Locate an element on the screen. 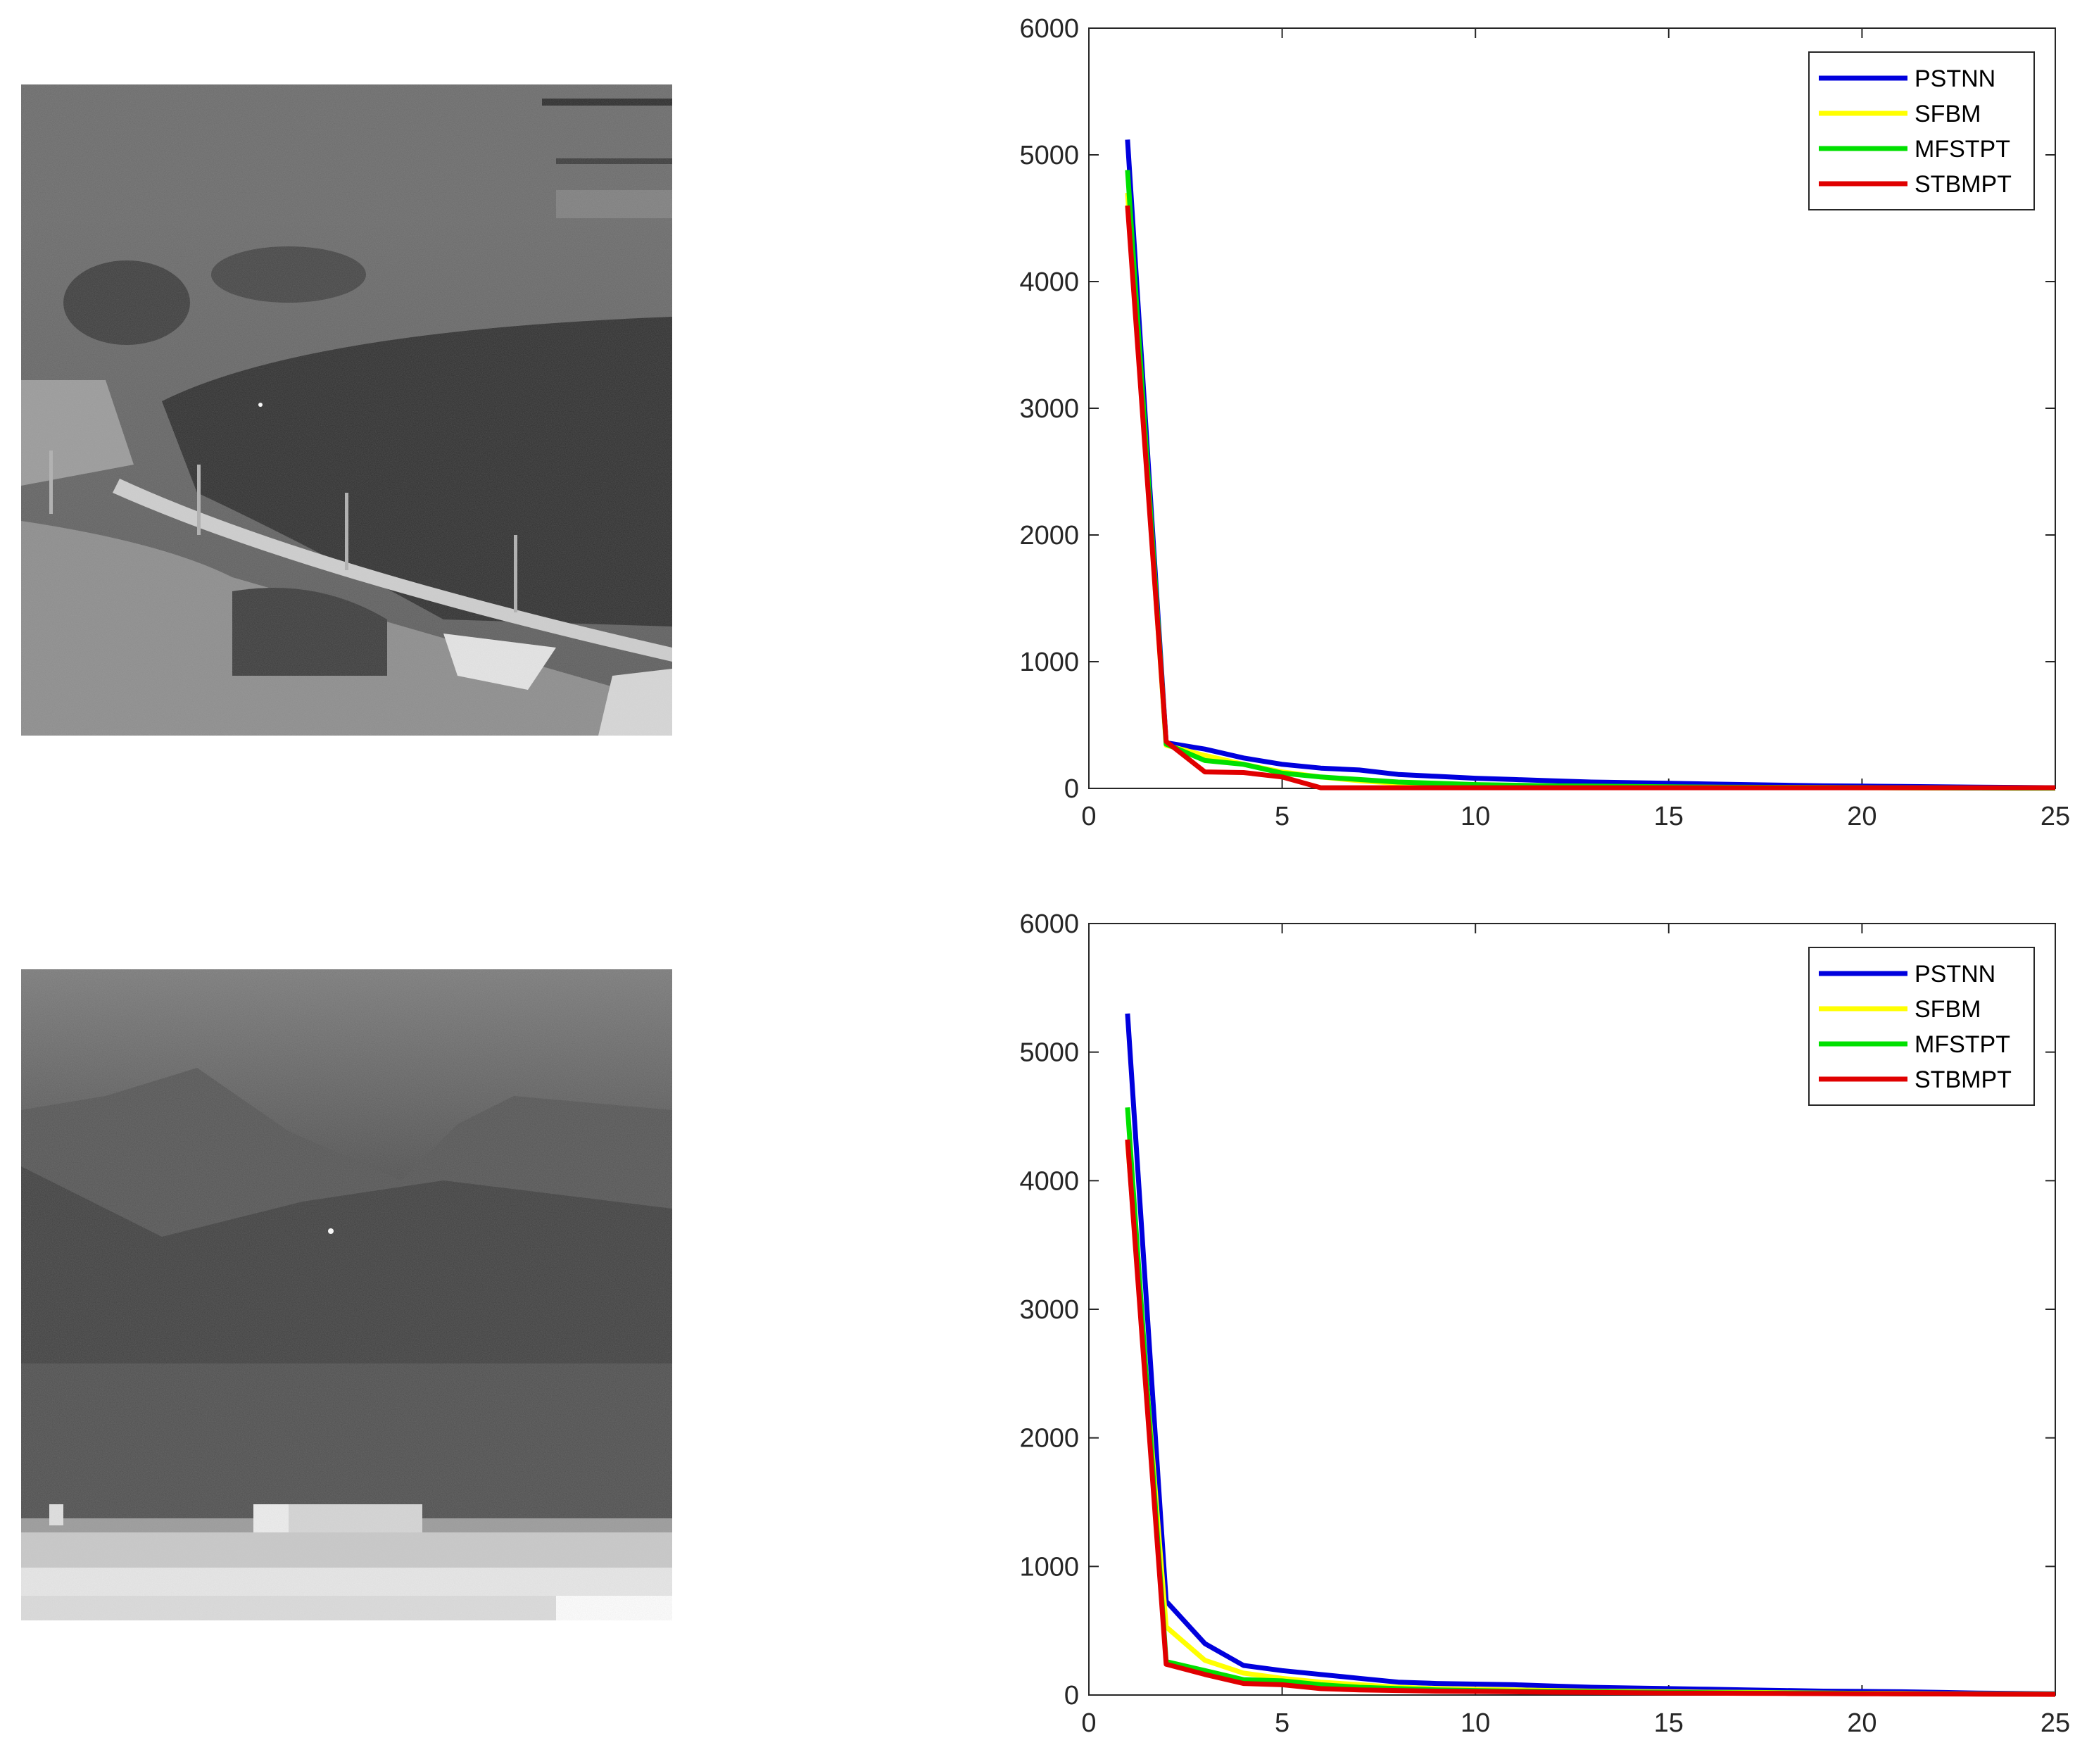 This screenshot has height=1764, width=2094. infrared-image-top is located at coordinates (347, 410).